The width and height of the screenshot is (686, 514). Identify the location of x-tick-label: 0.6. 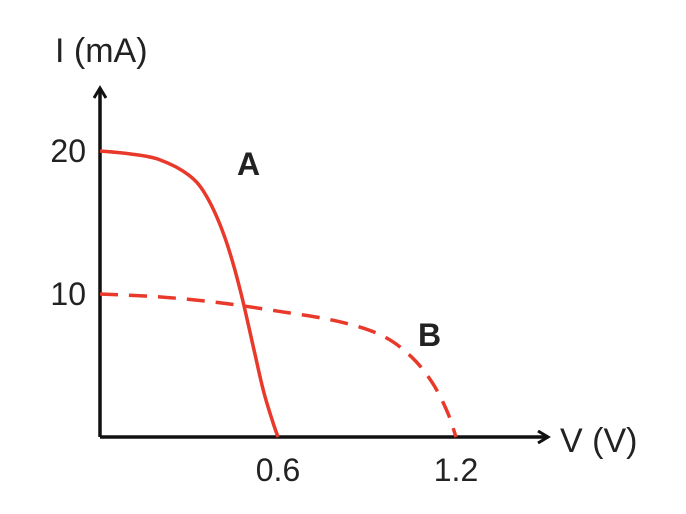
(278, 470).